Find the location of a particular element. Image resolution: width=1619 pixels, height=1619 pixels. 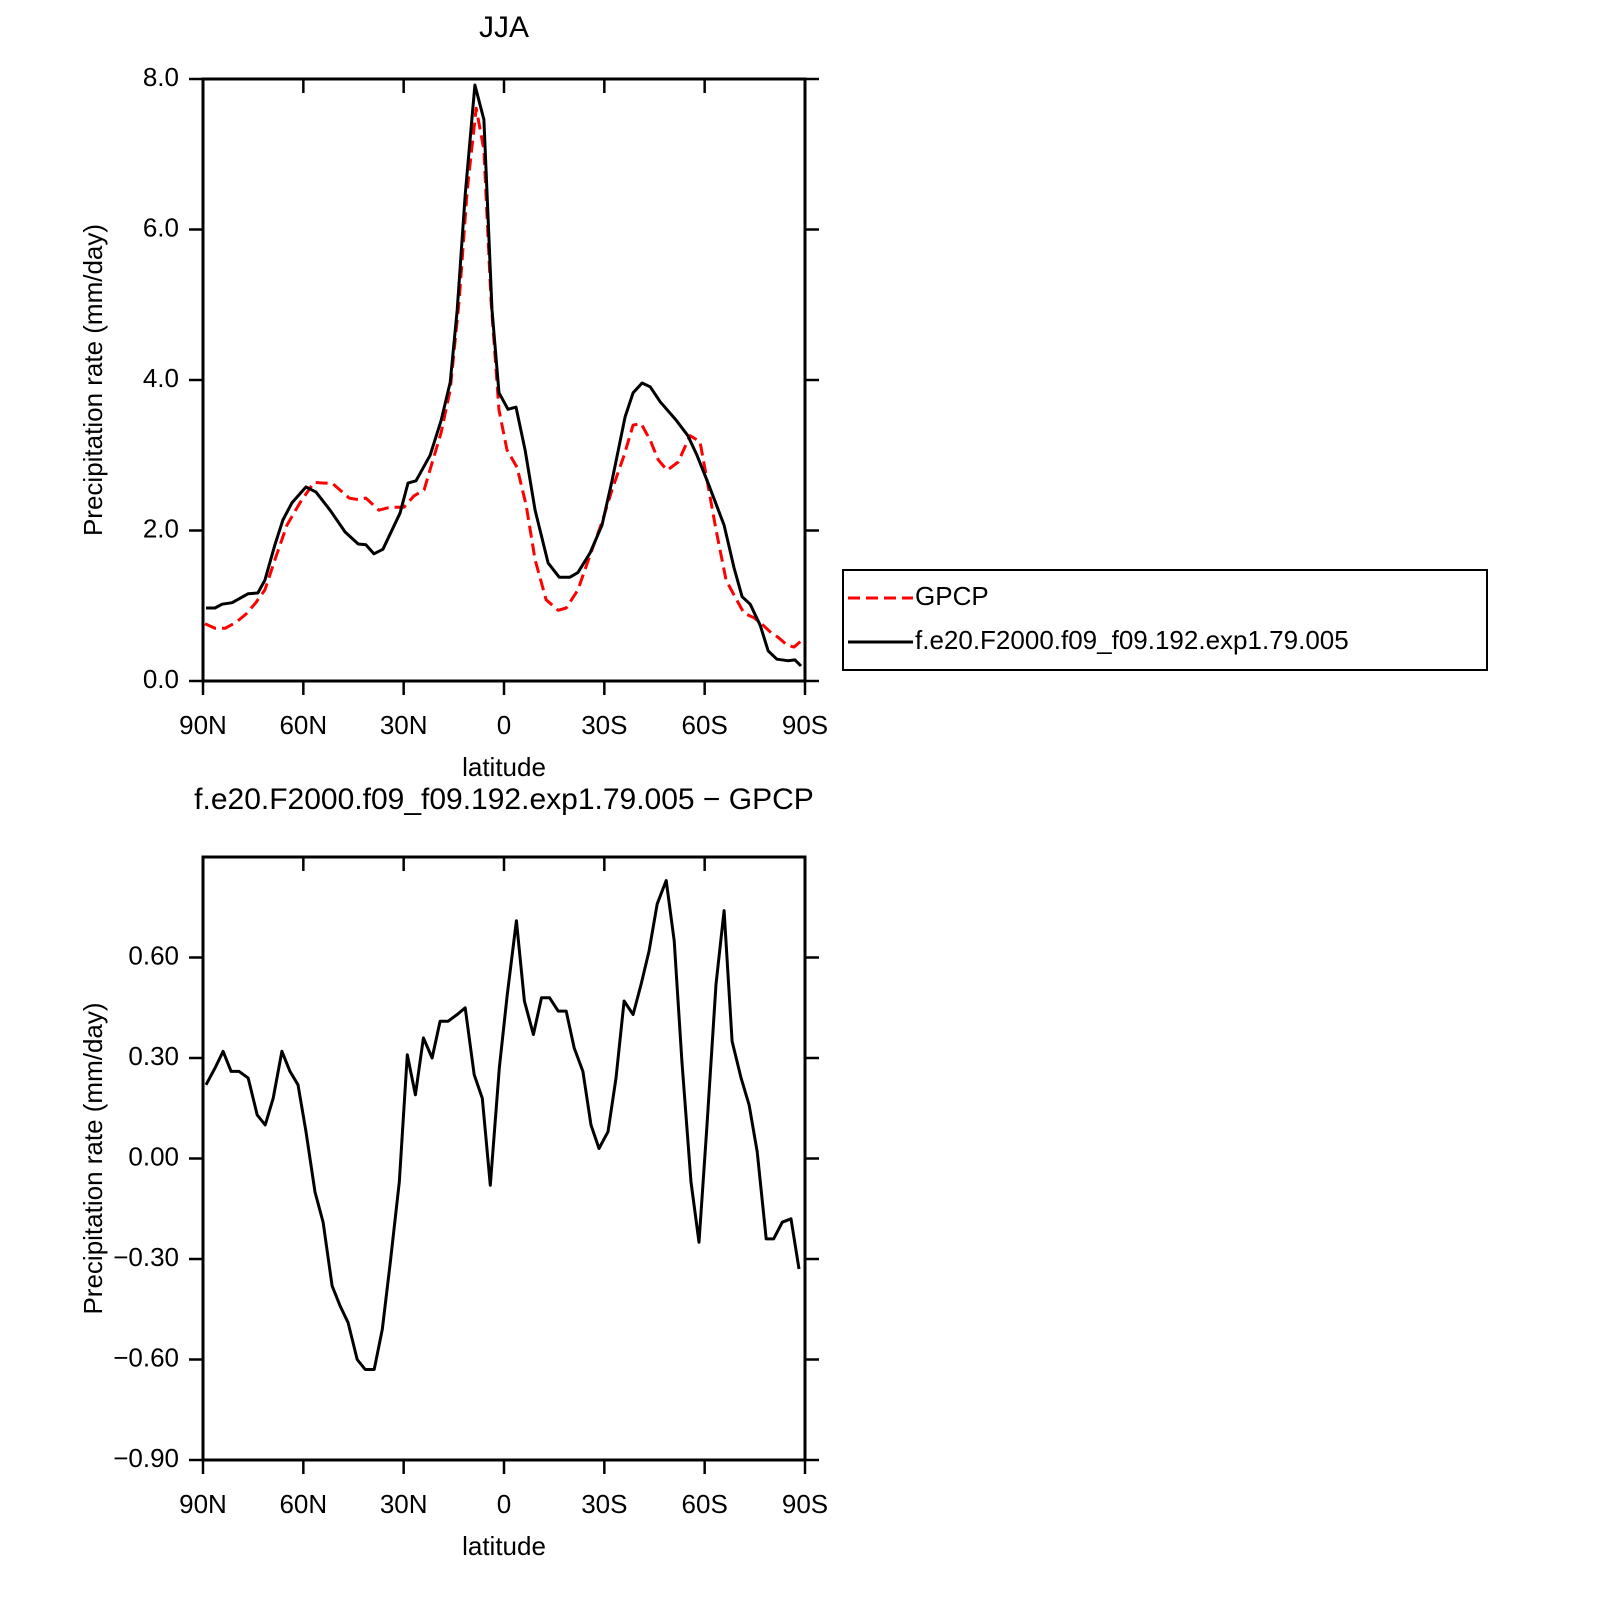

legend-label: f.e20.F2000.f09_f09.192.exp1.79.005 is located at coordinates (1132, 640).